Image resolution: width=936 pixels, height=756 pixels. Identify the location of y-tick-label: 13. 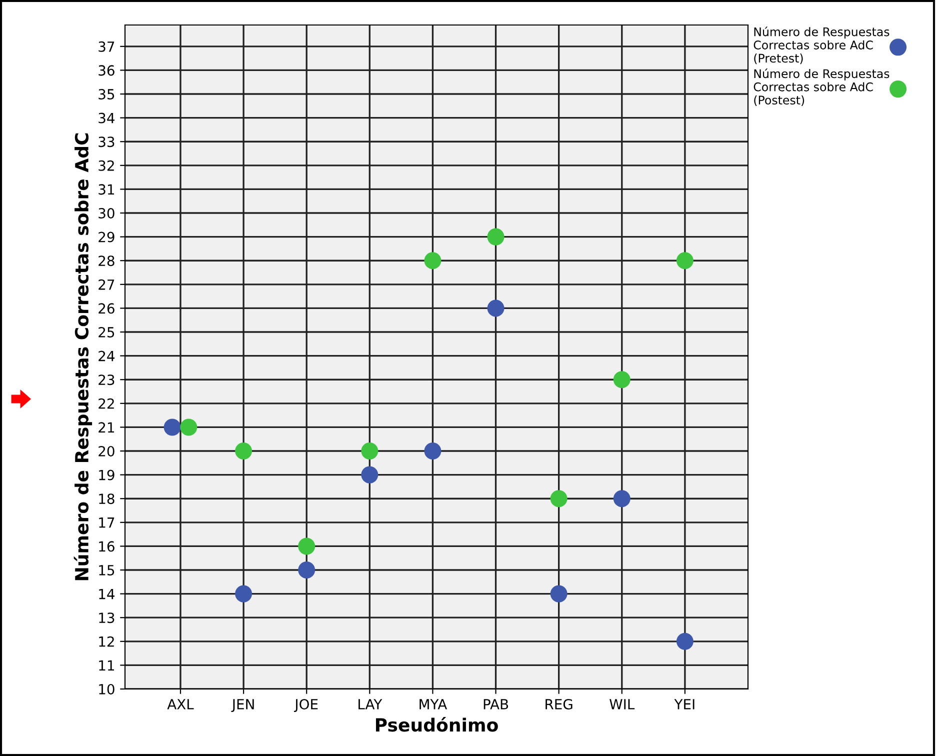
(106, 618).